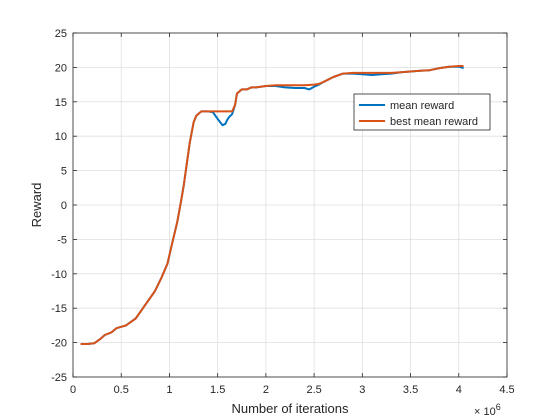 Image resolution: width=560 pixels, height=420 pixels. Describe the element at coordinates (506, 390) in the screenshot. I see `x-tick-label: 4.5` at that location.